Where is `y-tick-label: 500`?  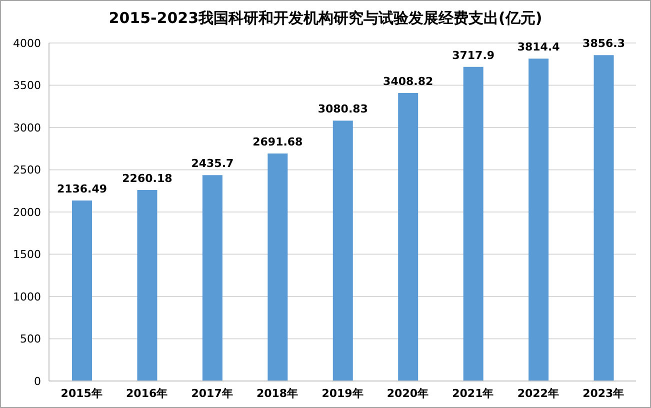 y-tick-label: 500 is located at coordinates (30, 339).